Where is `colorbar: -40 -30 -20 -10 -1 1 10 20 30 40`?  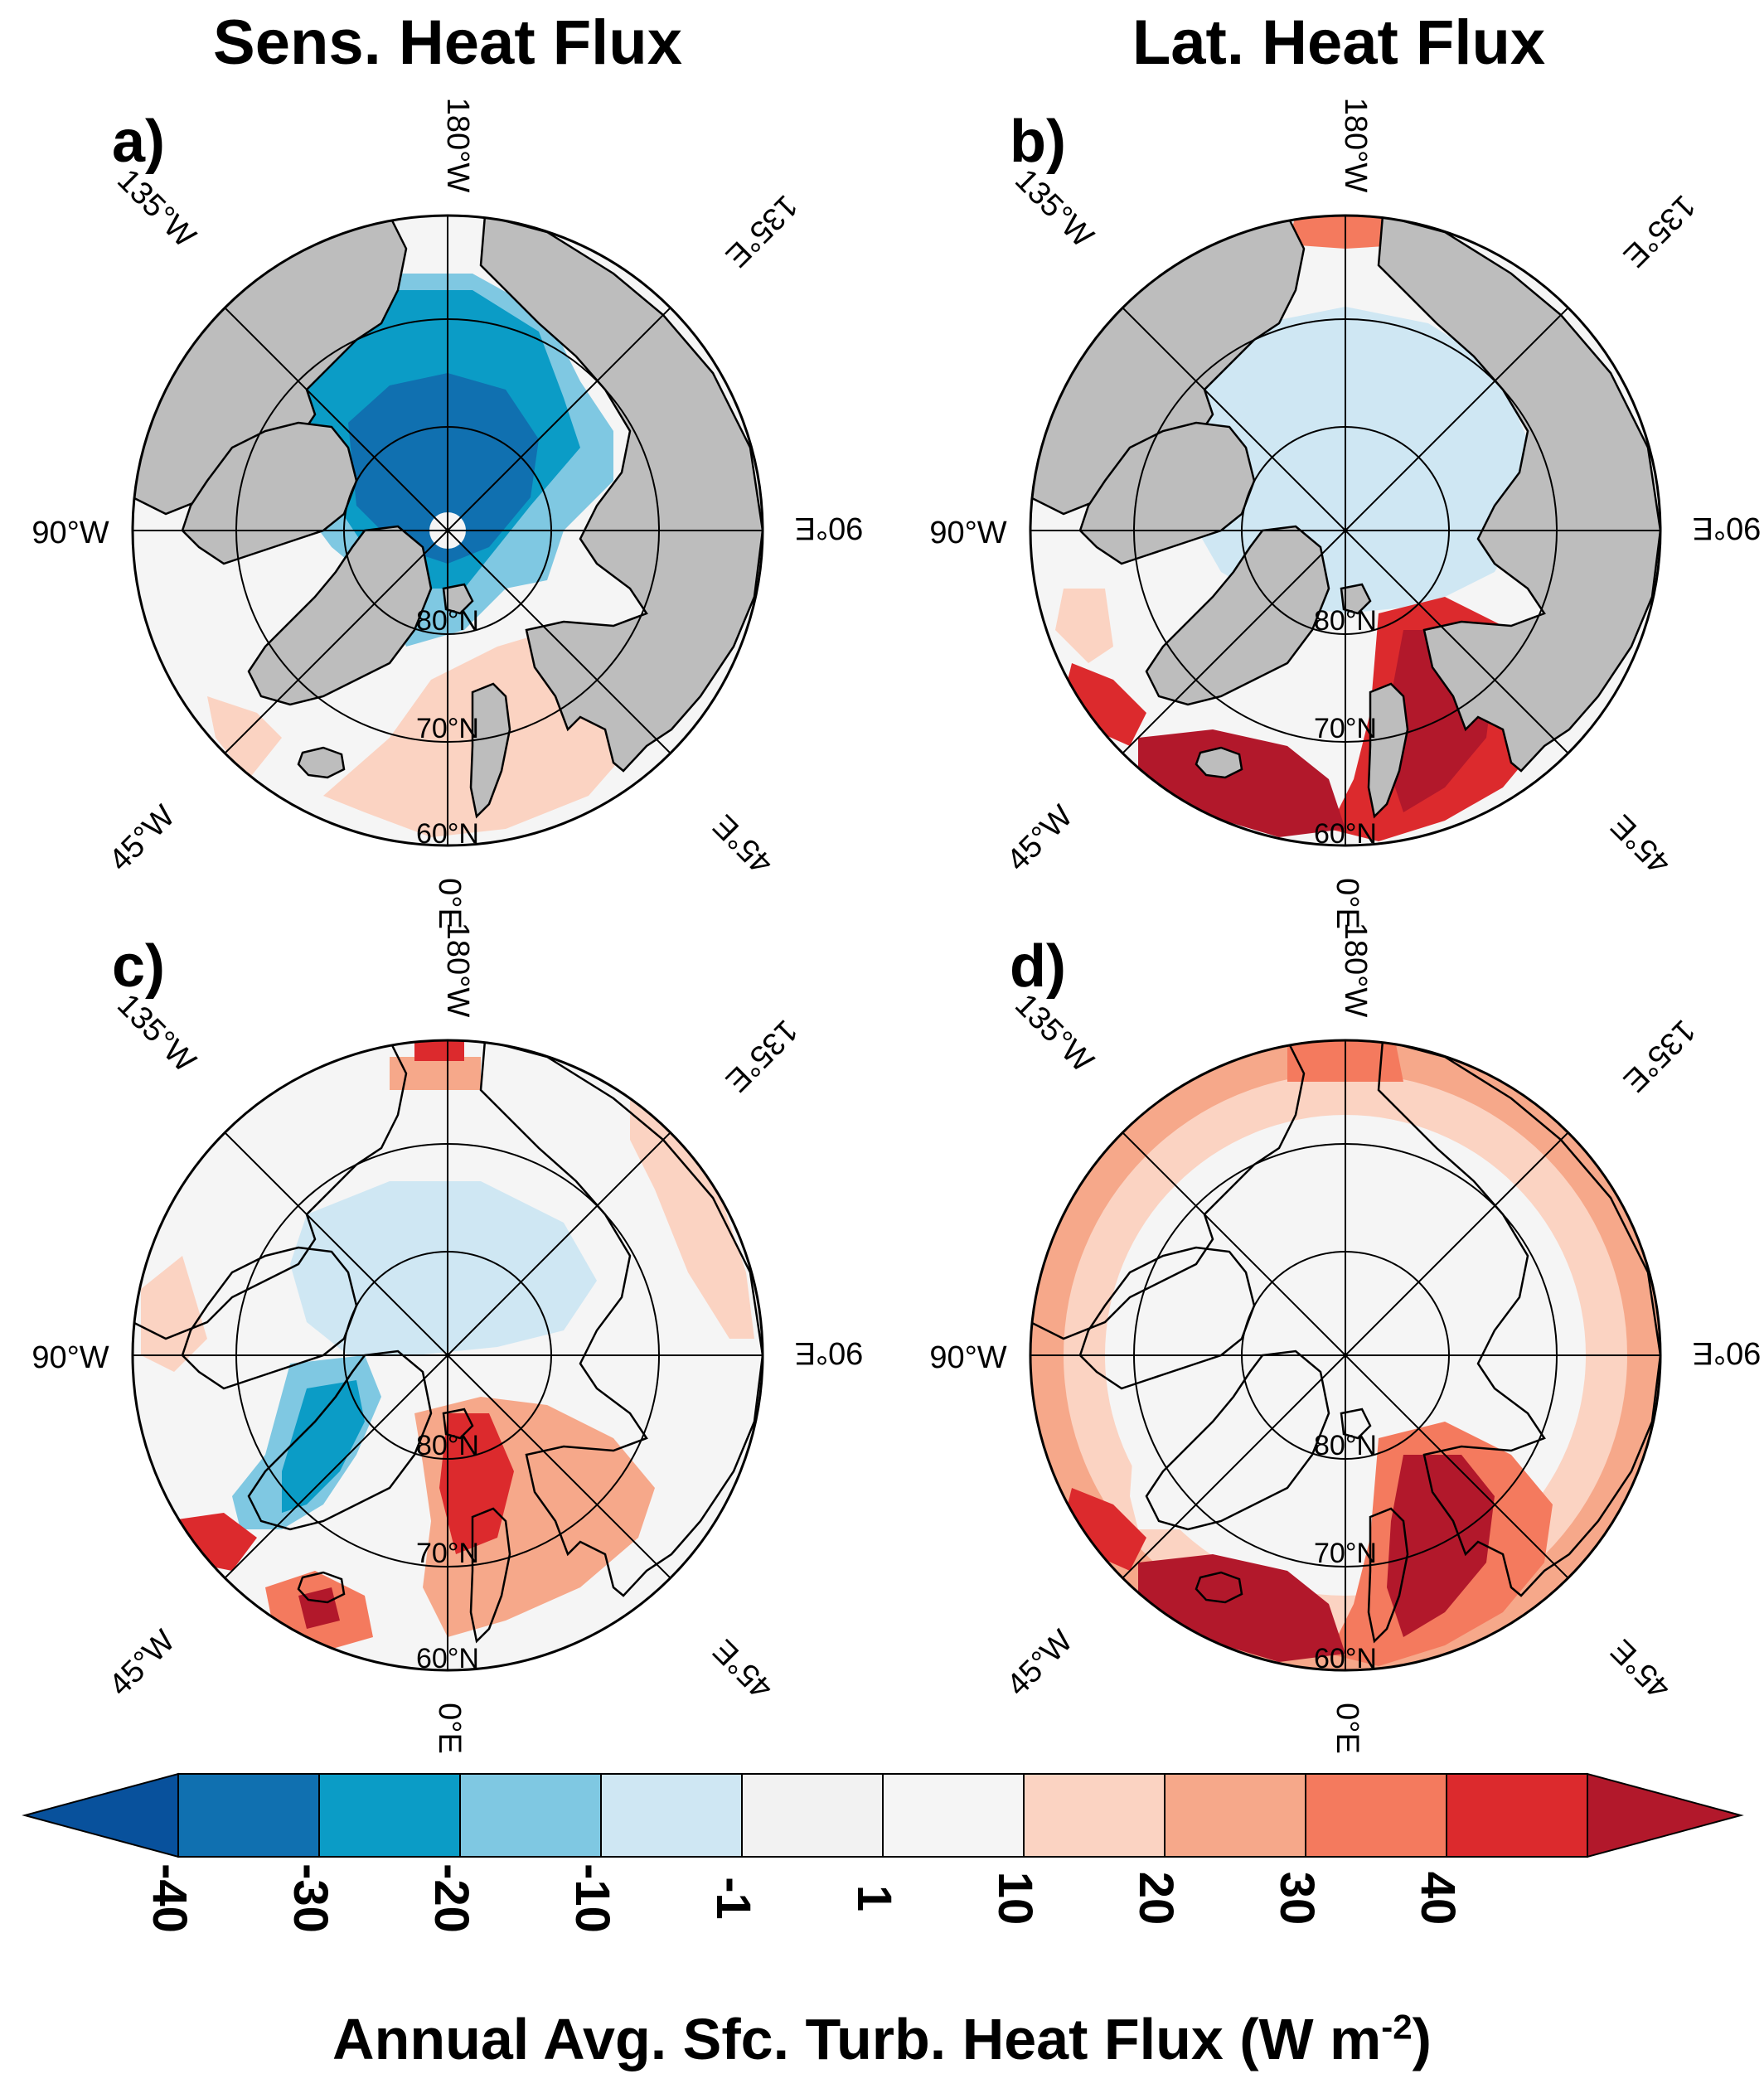 colorbar: -40 -30 -20 -10 -1 1 10 20 30 40 is located at coordinates (883, 1852).